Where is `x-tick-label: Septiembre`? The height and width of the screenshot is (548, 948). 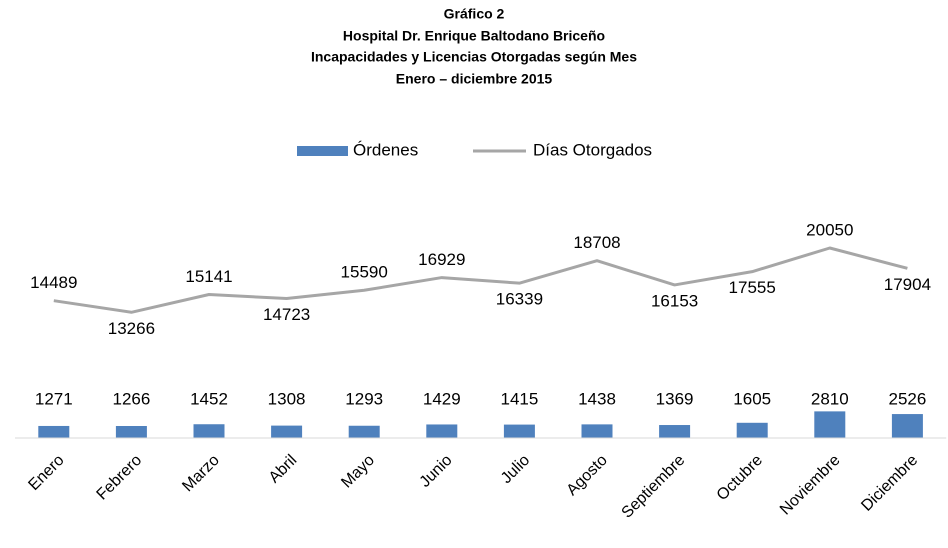 x-tick-label: Septiembre is located at coordinates (654, 487).